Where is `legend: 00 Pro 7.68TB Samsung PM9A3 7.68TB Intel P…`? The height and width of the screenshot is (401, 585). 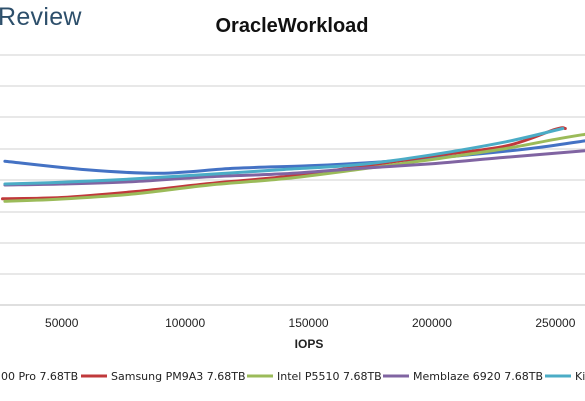
legend: 00 Pro 7.68TB Samsung PM9A3 7.68TB Intel P… is located at coordinates (293, 376).